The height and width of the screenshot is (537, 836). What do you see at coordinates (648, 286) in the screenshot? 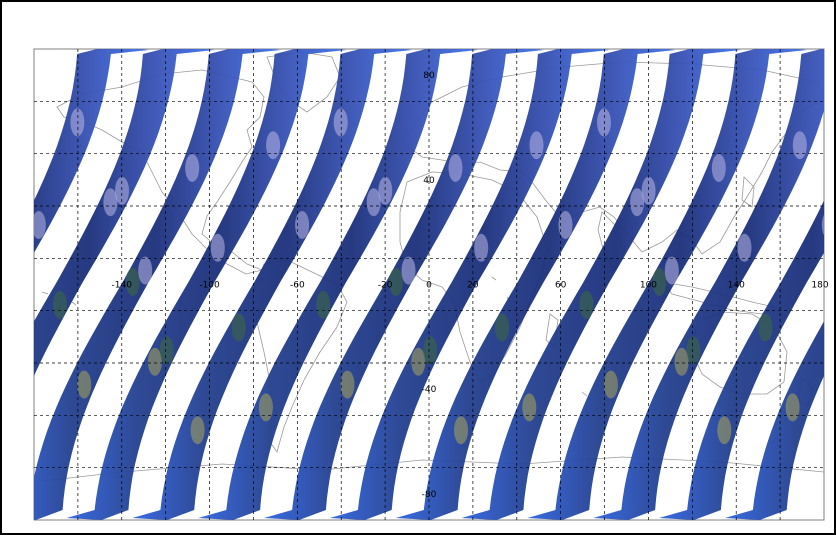
I see `longitude-tick-label: 100` at bounding box center [648, 286].